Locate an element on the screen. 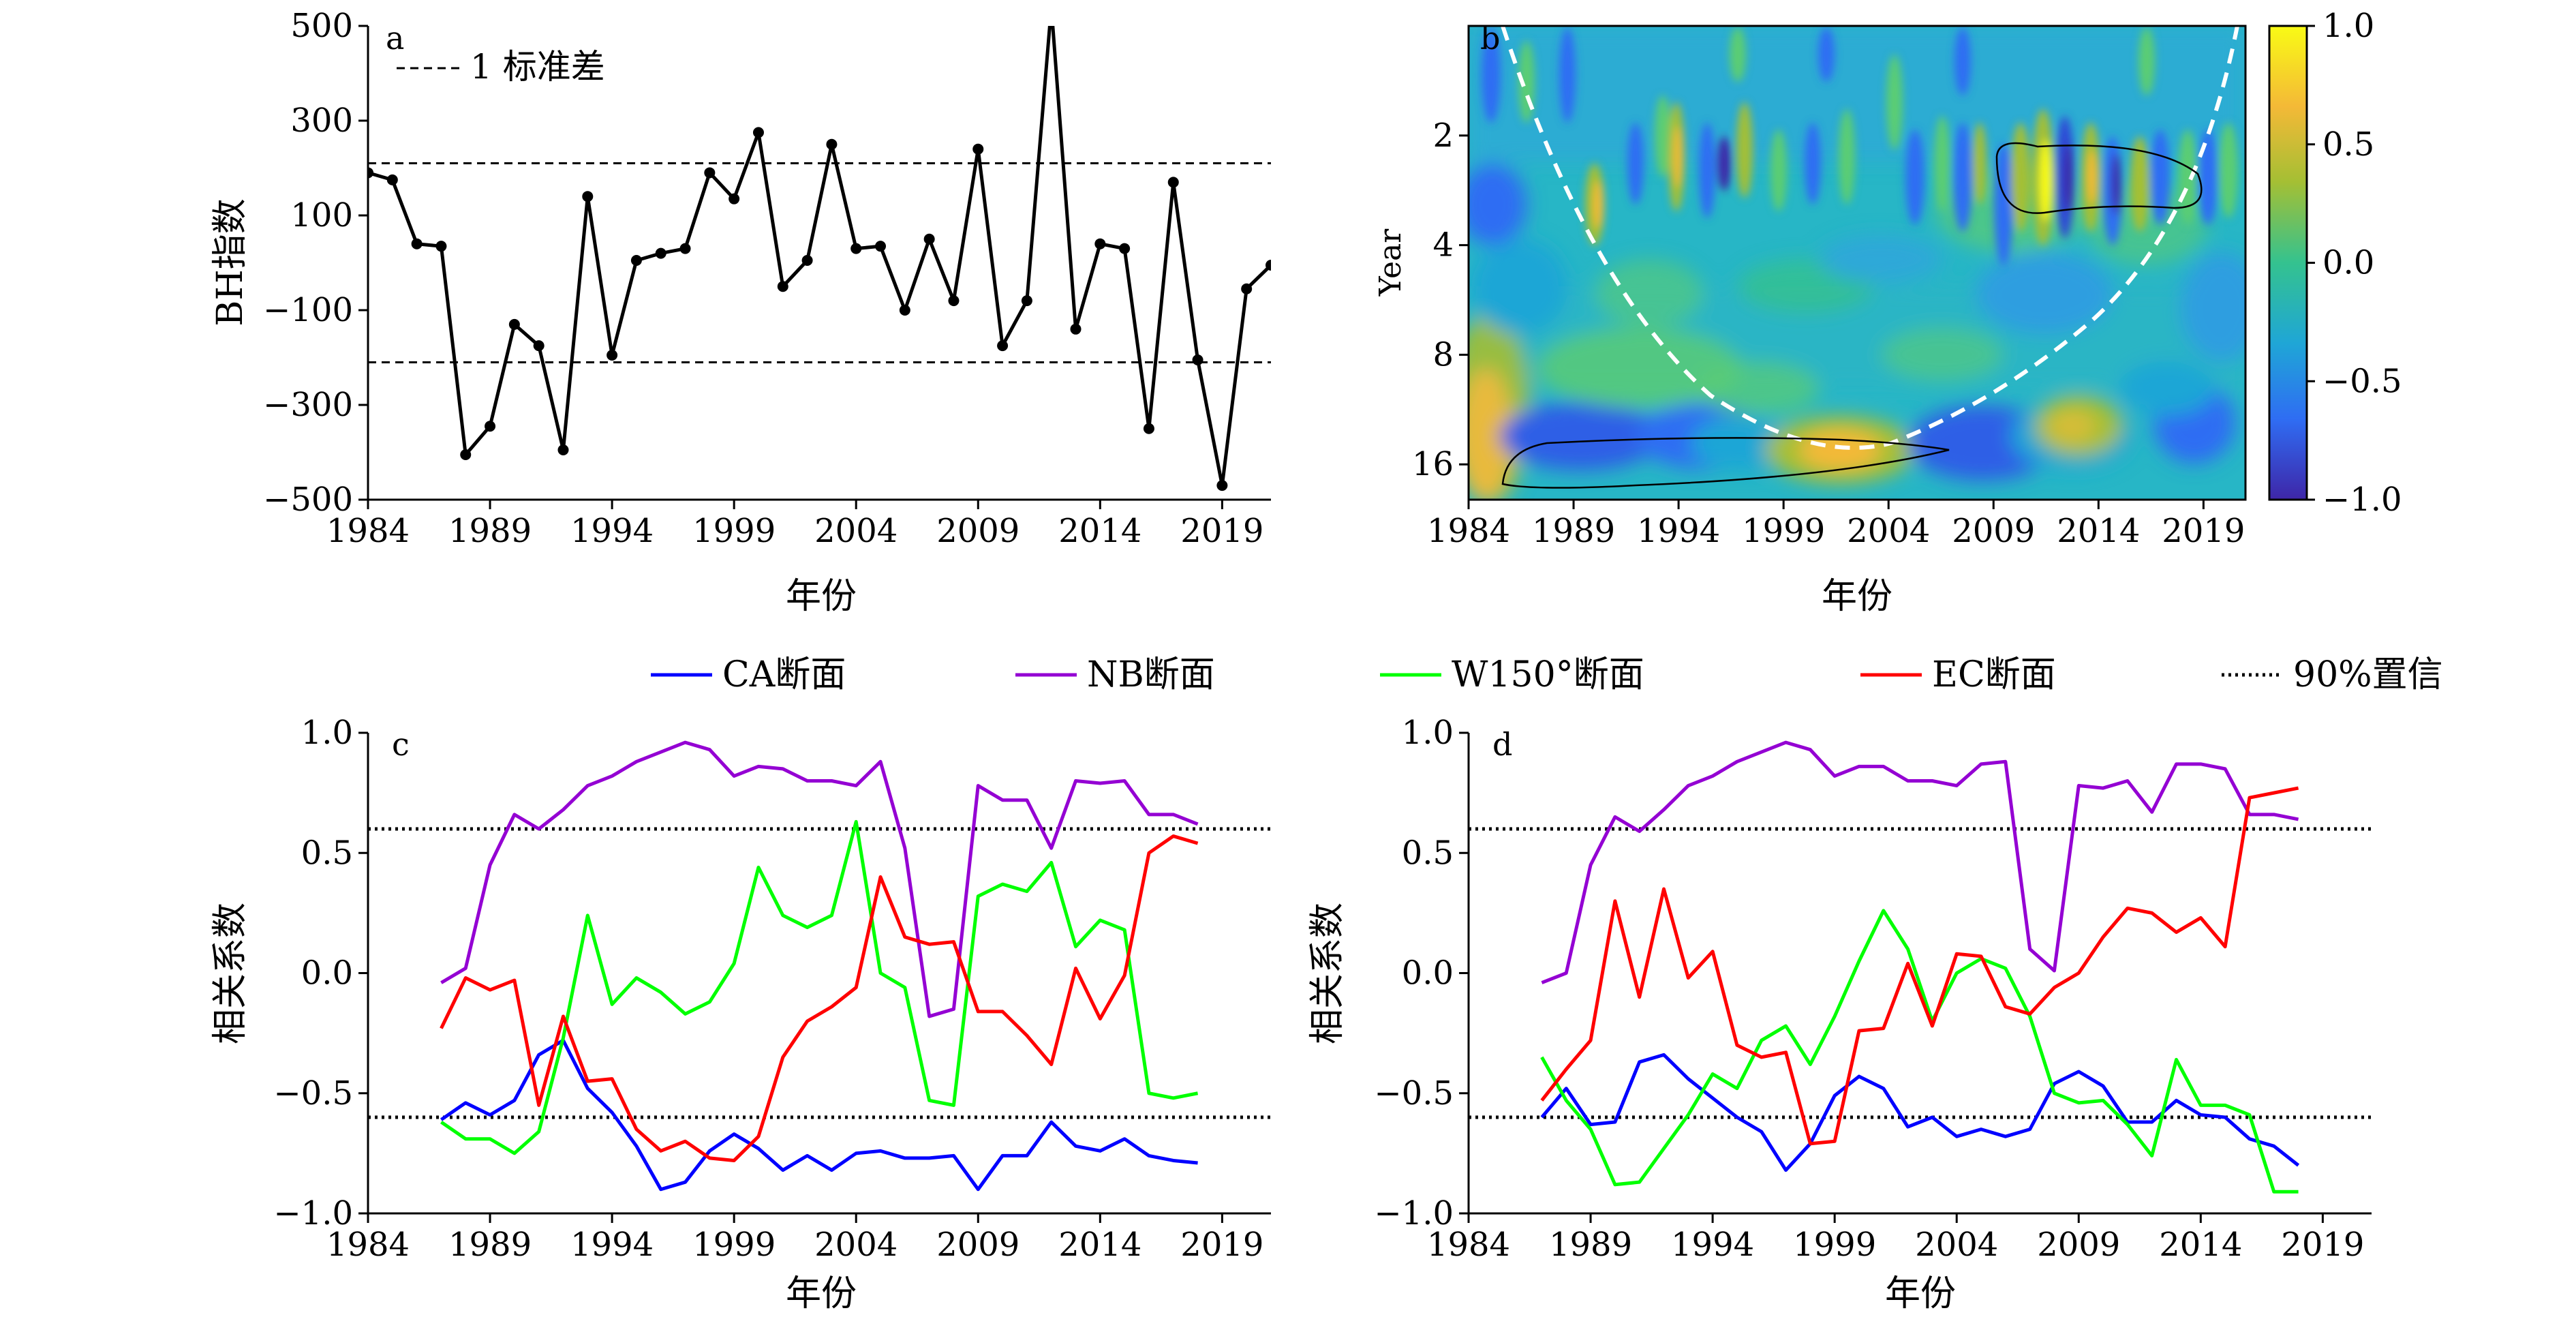  y-tick-label: 300 is located at coordinates (321, 121).